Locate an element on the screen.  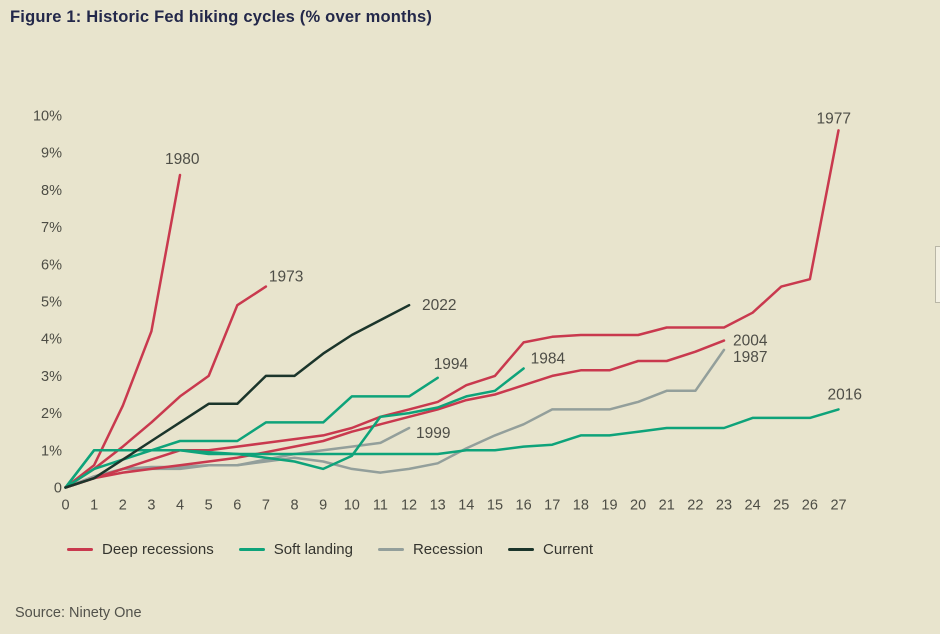
x-tick-label: 15 is located at coordinates (495, 506).